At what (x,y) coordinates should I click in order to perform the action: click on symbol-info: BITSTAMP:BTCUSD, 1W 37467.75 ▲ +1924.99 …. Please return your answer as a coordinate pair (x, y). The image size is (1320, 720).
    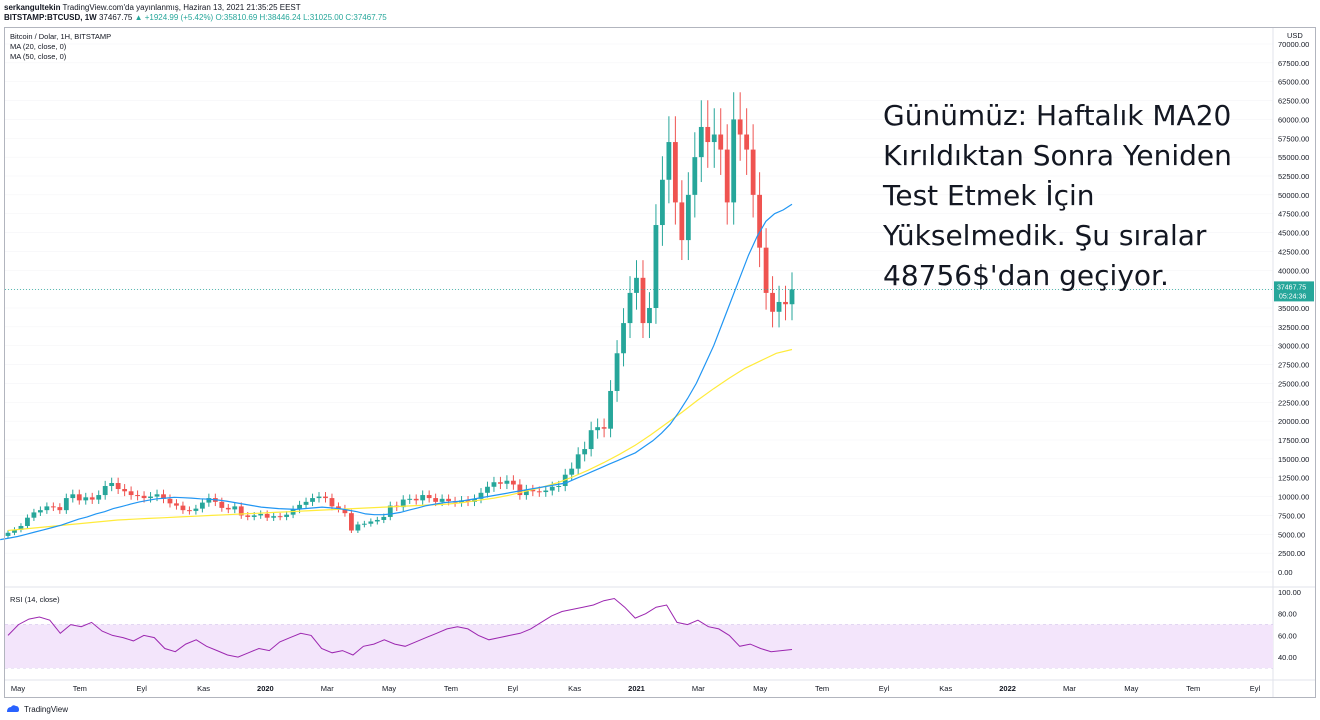
    Looking at the image, I should click on (195, 17).